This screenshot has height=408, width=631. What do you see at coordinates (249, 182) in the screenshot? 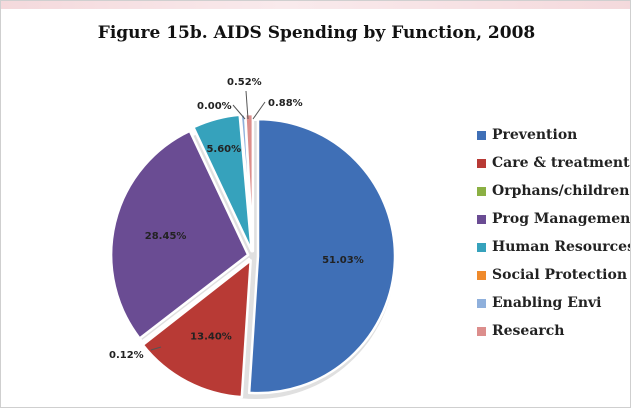
I see `pie-slice-research` at bounding box center [249, 182].